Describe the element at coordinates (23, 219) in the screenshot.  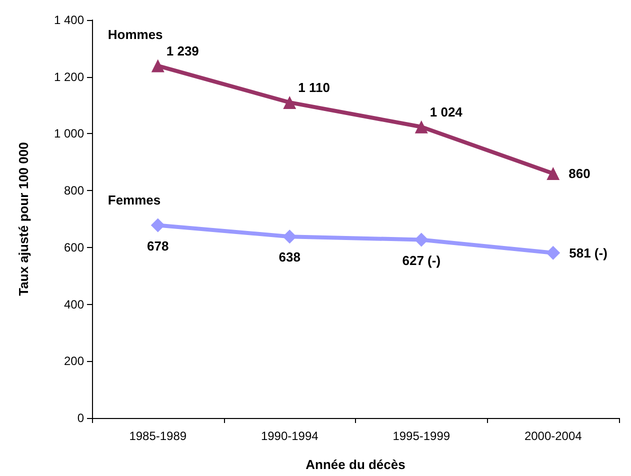
I see `y-axis-title: Taux ajusté pour 100 000` at that location.